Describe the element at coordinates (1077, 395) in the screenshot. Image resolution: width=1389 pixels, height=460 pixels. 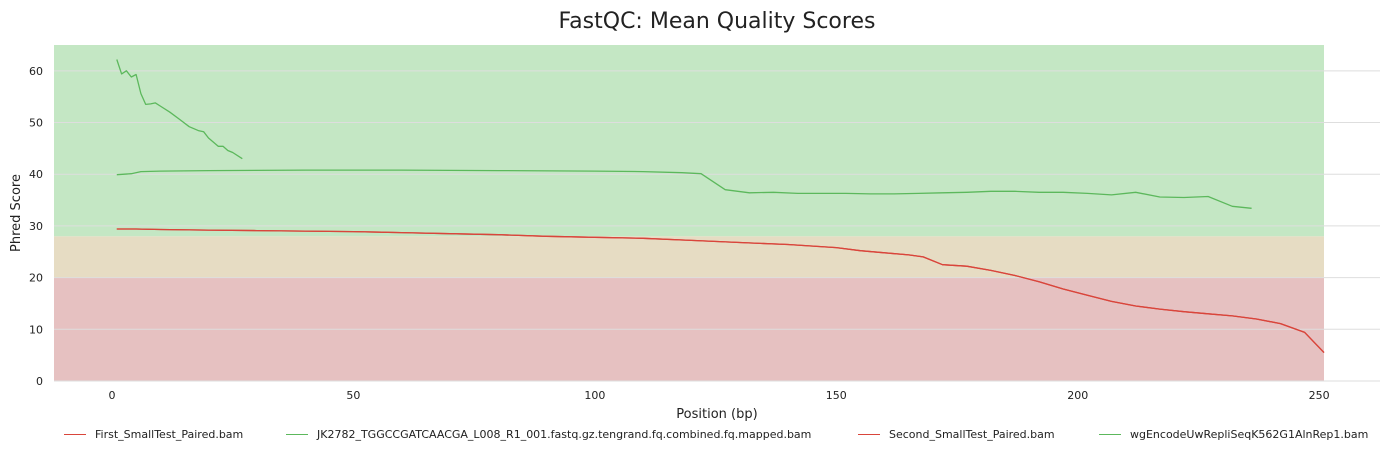
I see `x-tick-label: 200` at that location.